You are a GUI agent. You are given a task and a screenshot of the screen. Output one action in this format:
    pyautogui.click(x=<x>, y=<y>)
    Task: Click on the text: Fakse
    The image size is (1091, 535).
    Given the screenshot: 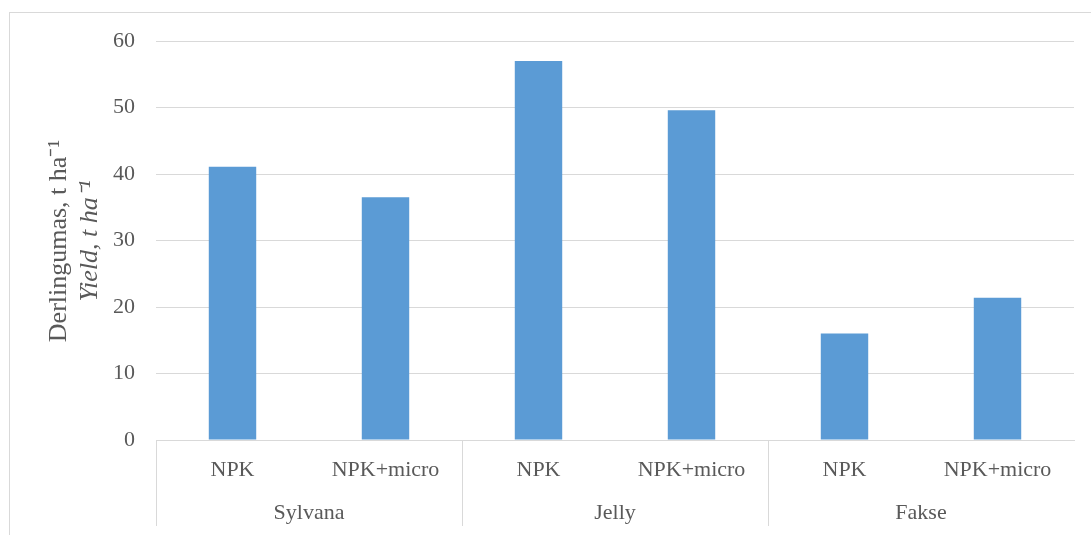 What is the action you would take?
    pyautogui.click(x=921, y=511)
    